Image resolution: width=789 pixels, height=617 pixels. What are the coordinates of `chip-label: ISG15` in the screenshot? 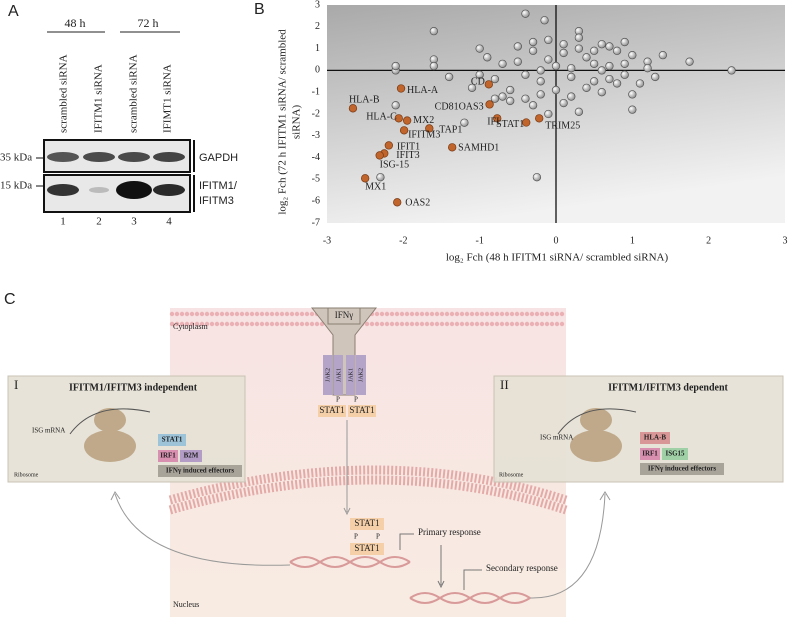 It's located at (675, 454).